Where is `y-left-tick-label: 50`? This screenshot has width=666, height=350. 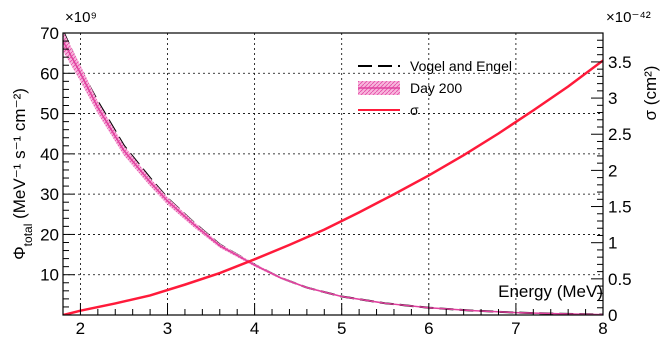
y-left-tick-label: 50 is located at coordinates (49, 114).